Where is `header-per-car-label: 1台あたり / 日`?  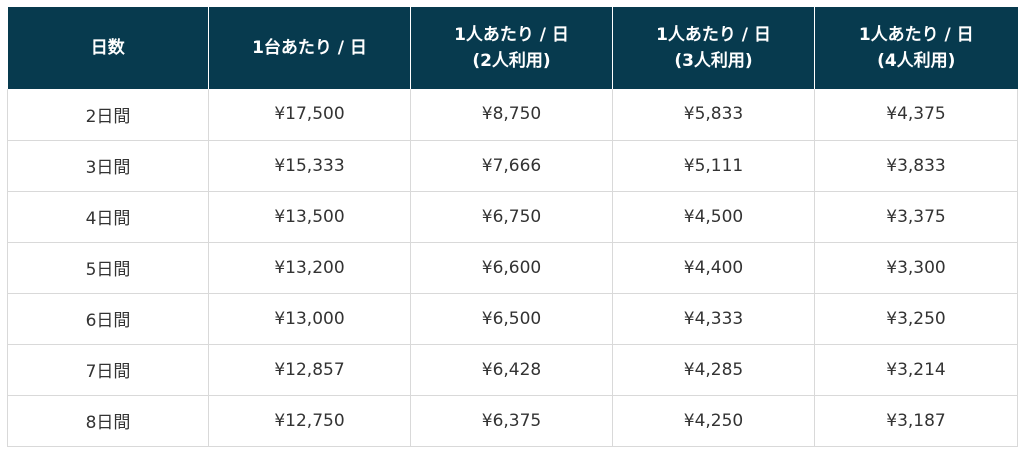 header-per-car-label: 1台あたり / 日 is located at coordinates (309, 48).